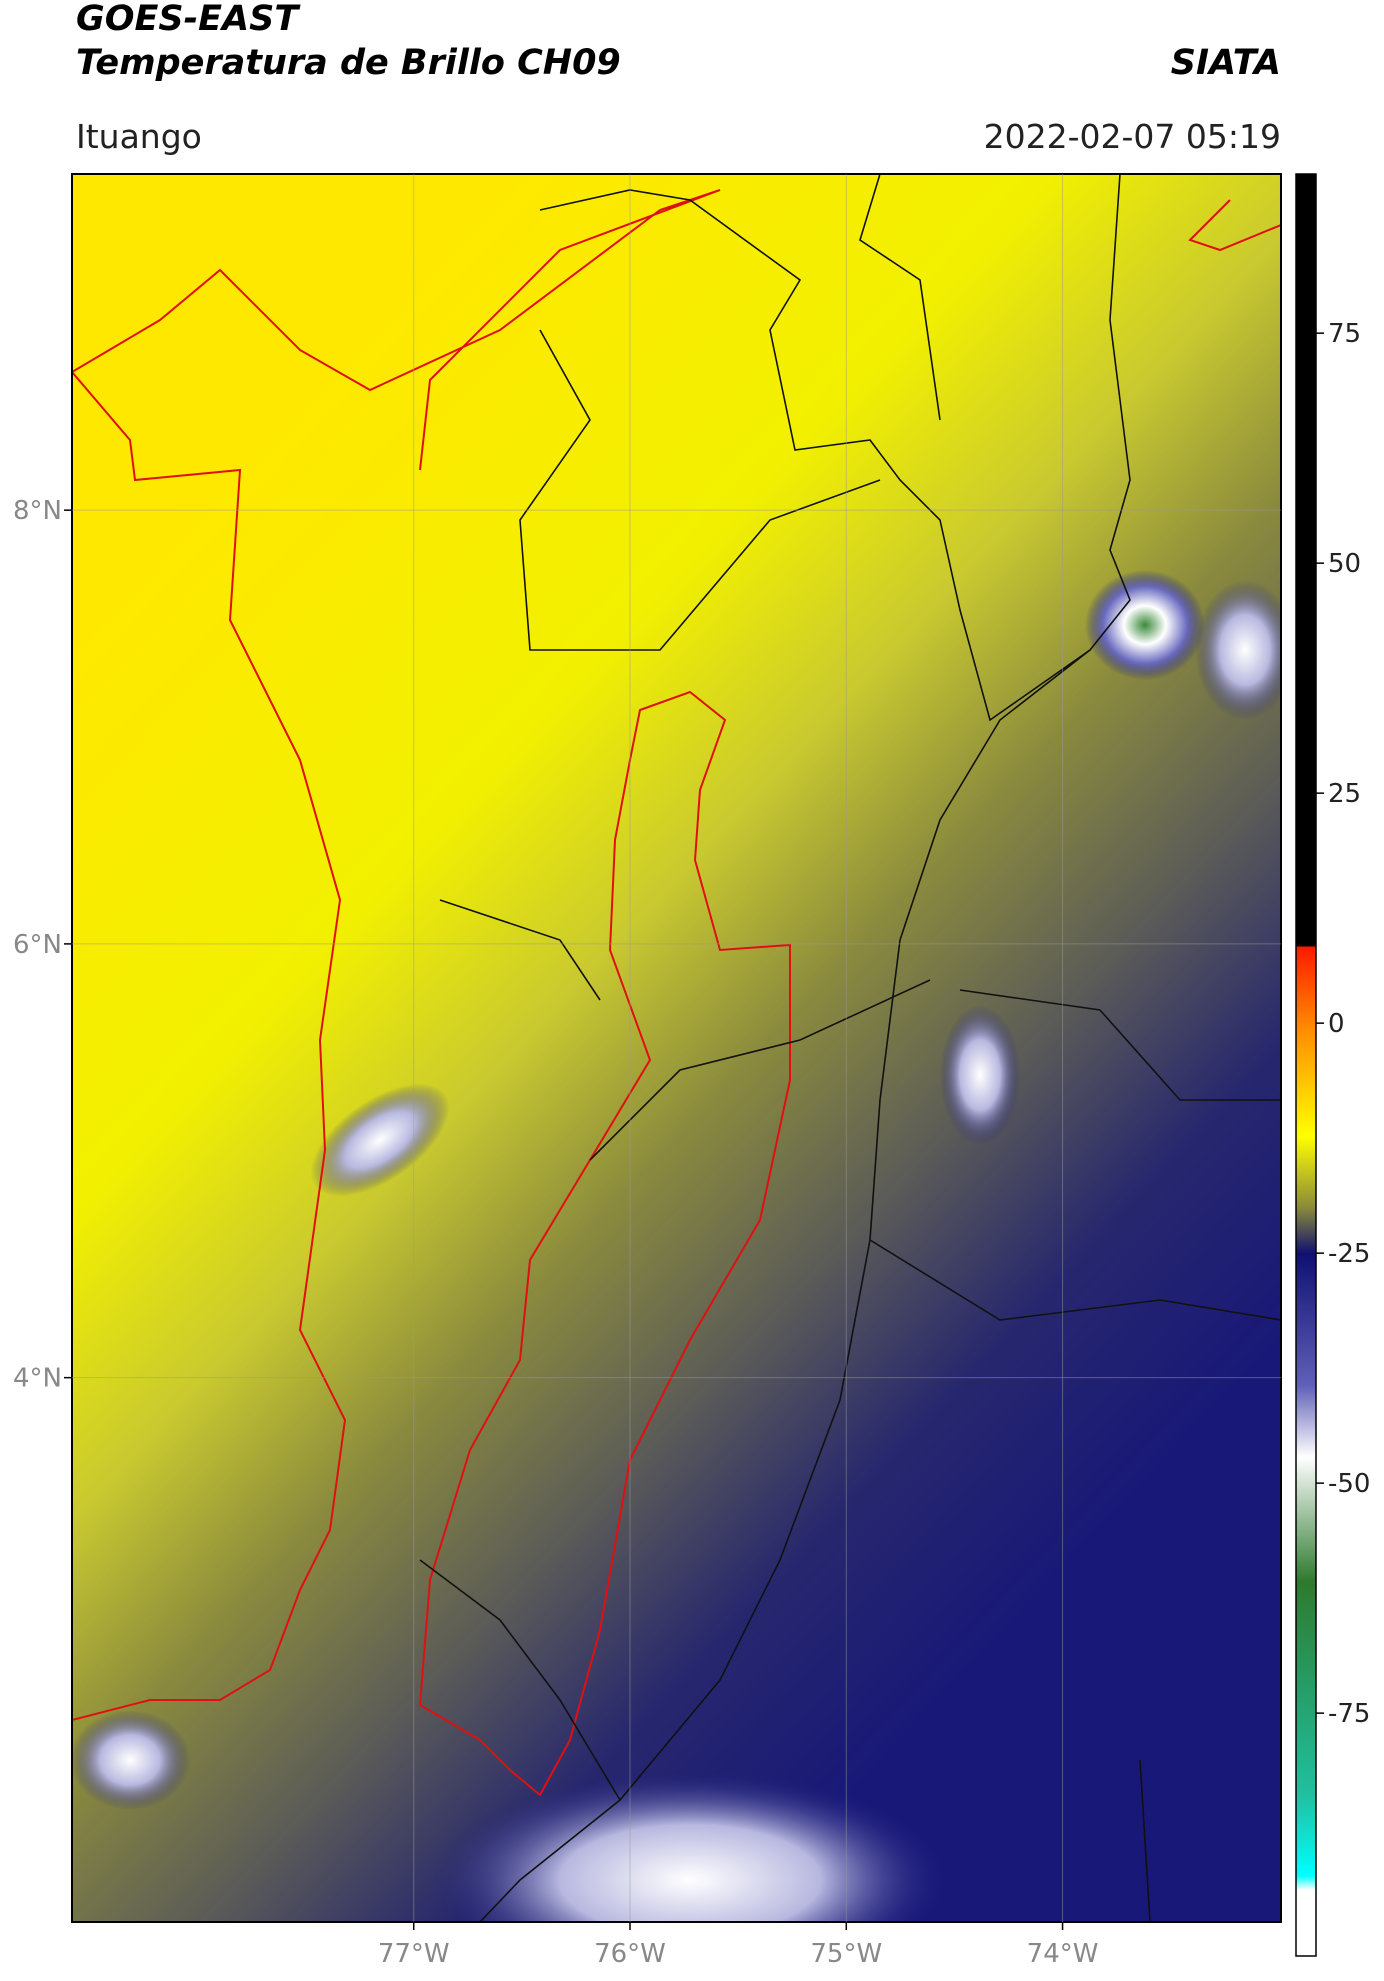 This screenshot has height=1981, width=1384. Describe the element at coordinates (1344, 564) in the screenshot. I see `colorbar-tick-label: 50` at that location.